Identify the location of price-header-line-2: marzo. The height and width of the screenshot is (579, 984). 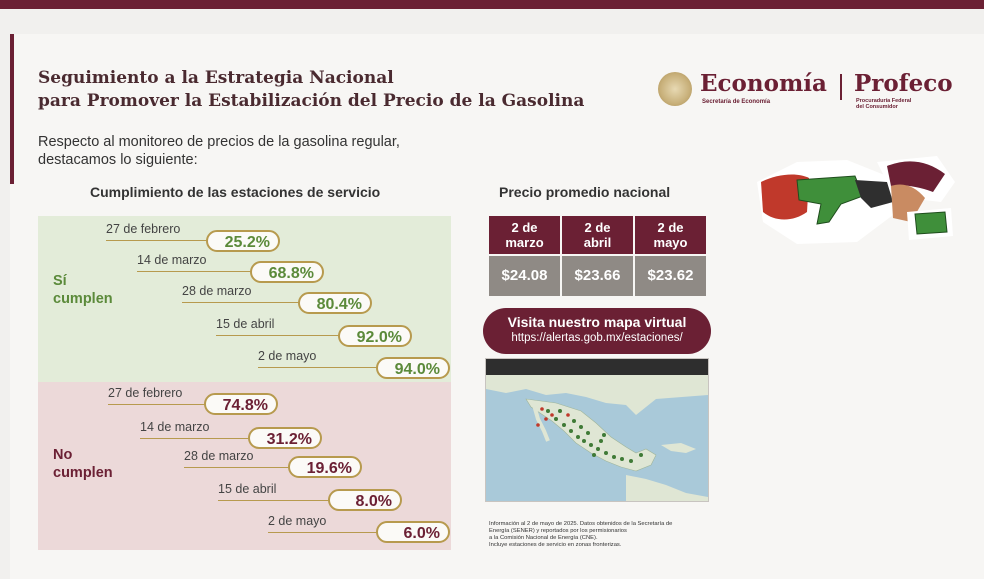
(524, 242).